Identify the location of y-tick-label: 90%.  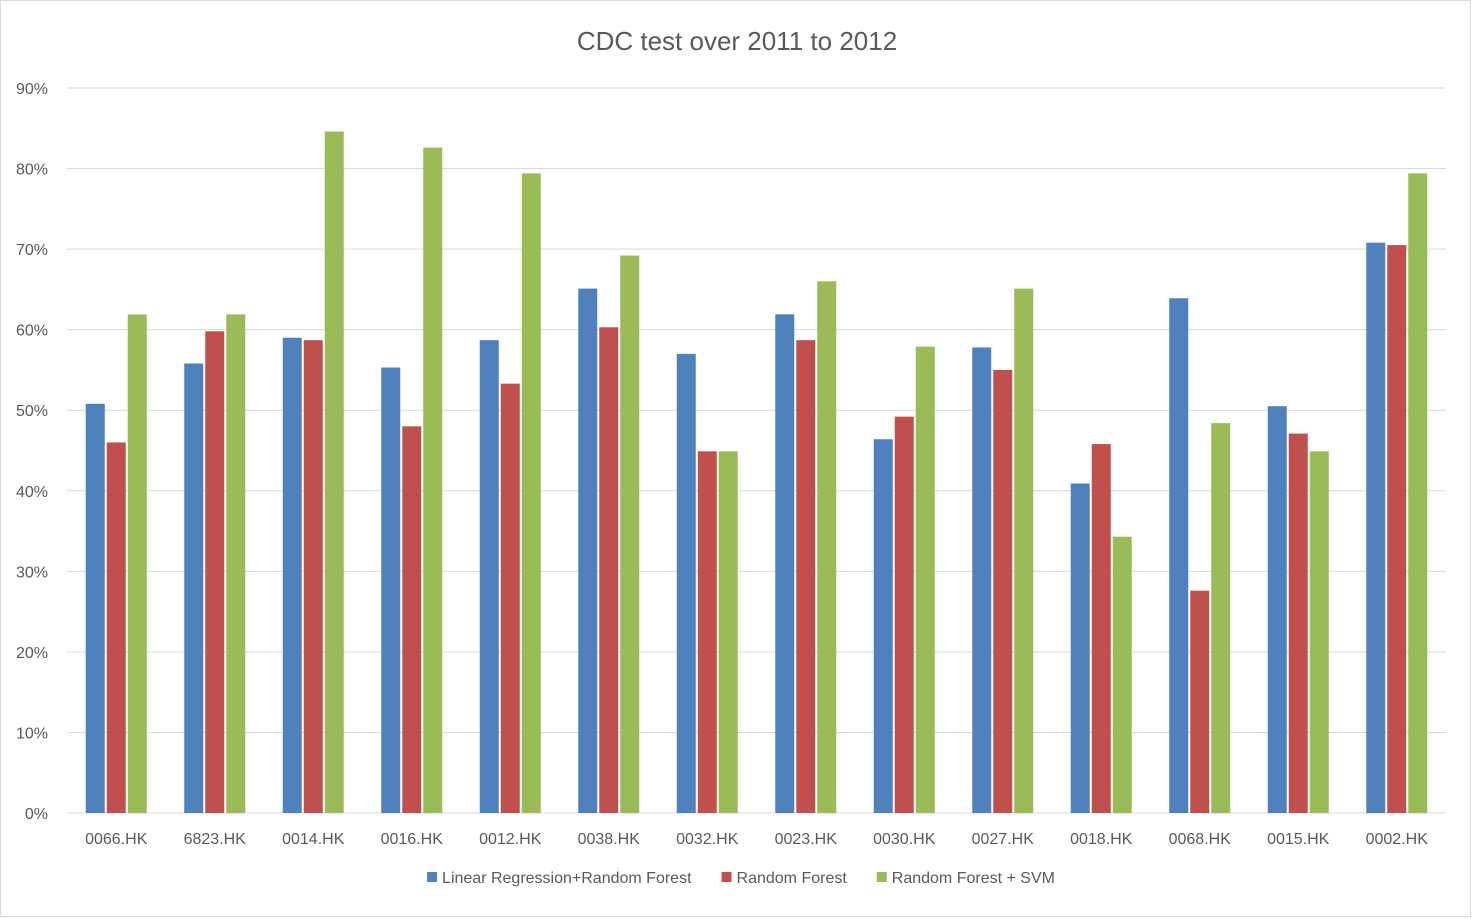
(32, 89).